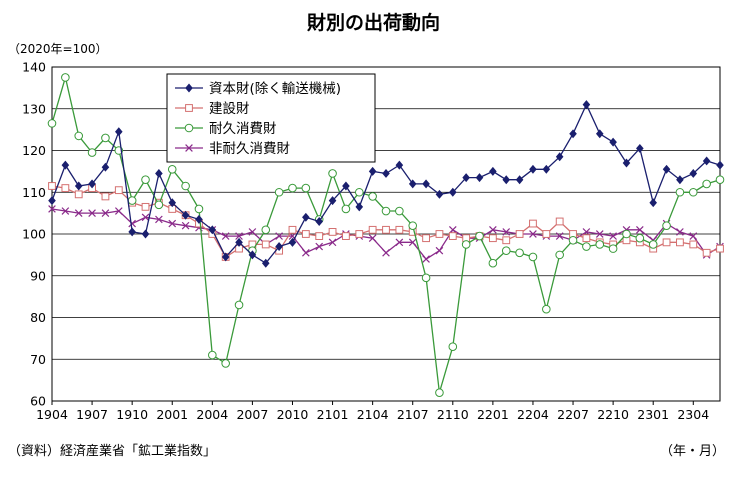 The width and height of the screenshot is (747, 489). What do you see at coordinates (34, 150) in the screenshot?
I see `y-tick-label: 120` at bounding box center [34, 150].